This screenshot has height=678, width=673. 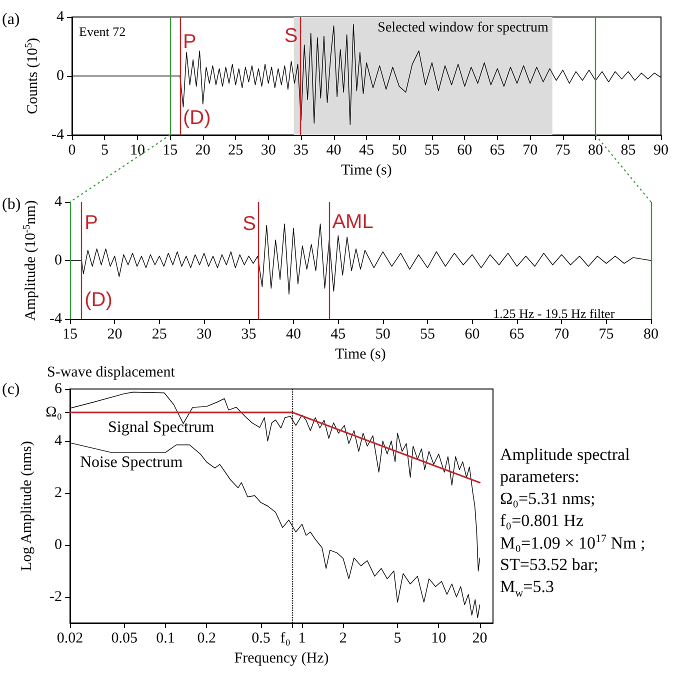 What do you see at coordinates (58, 493) in the screenshot?
I see `y-tick-label: 2` at bounding box center [58, 493].